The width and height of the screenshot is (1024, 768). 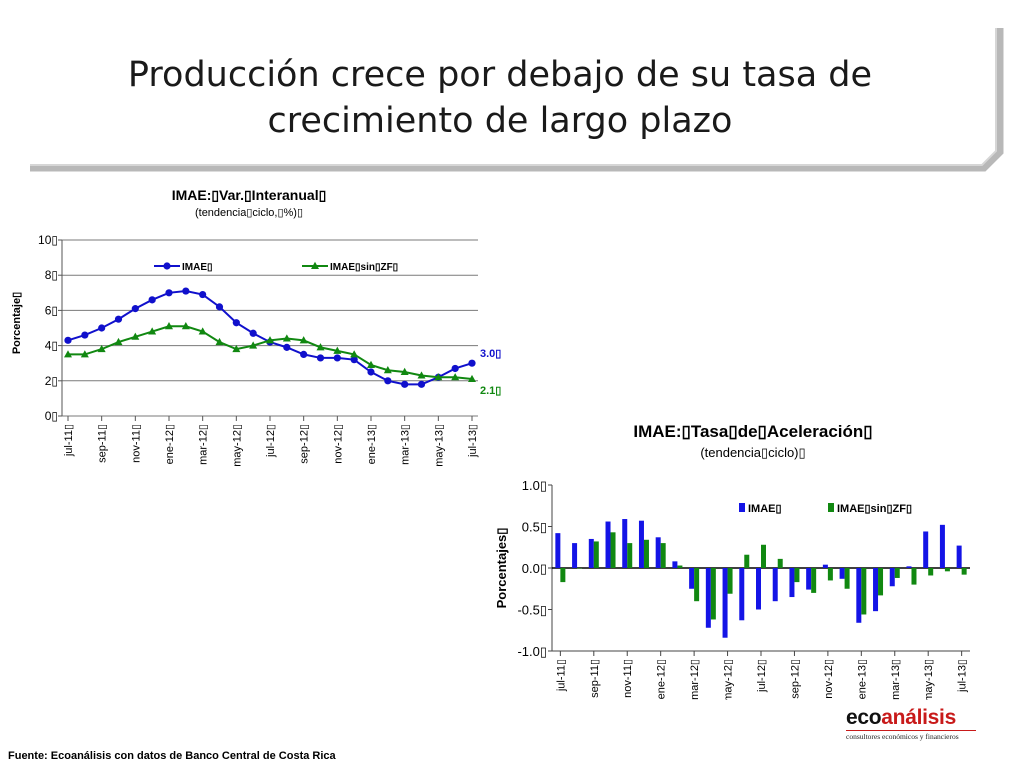 I want to click on chart1-legend-label: IMAE▯, so click(x=197, y=267).